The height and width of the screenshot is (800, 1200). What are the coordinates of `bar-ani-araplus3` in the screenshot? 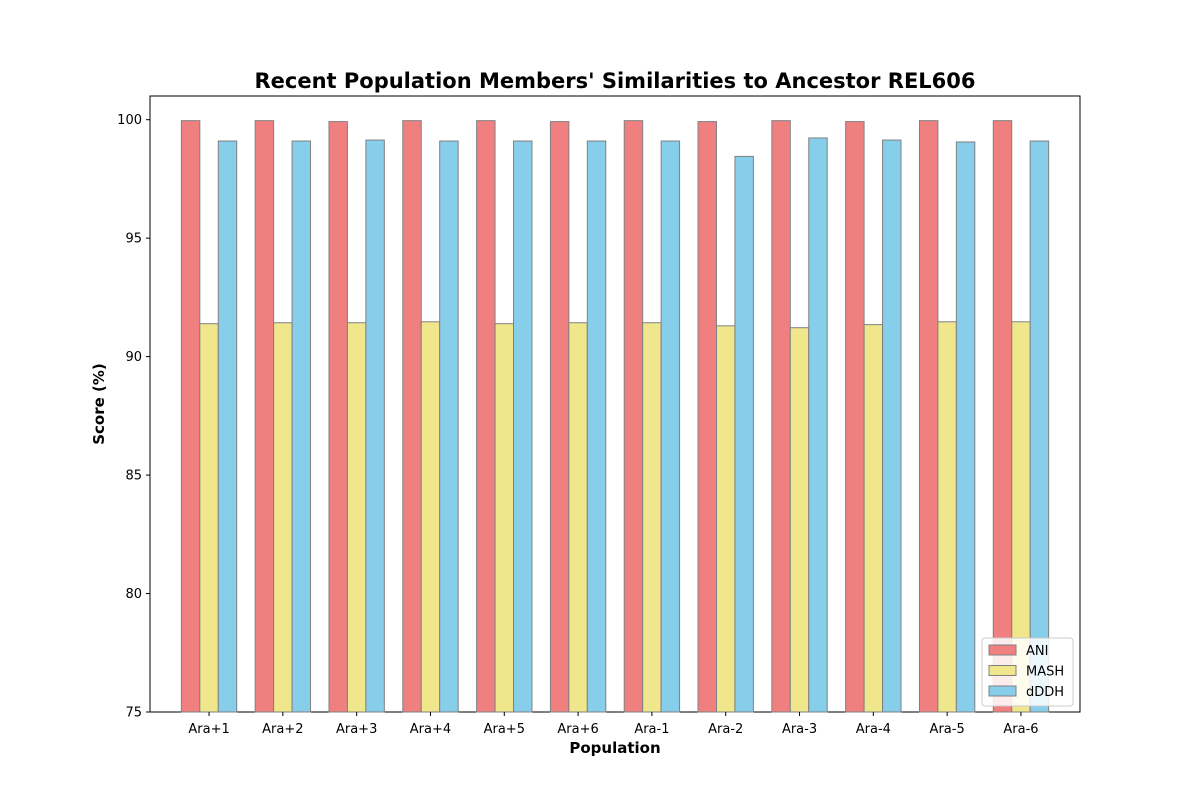 It's located at (338, 417).